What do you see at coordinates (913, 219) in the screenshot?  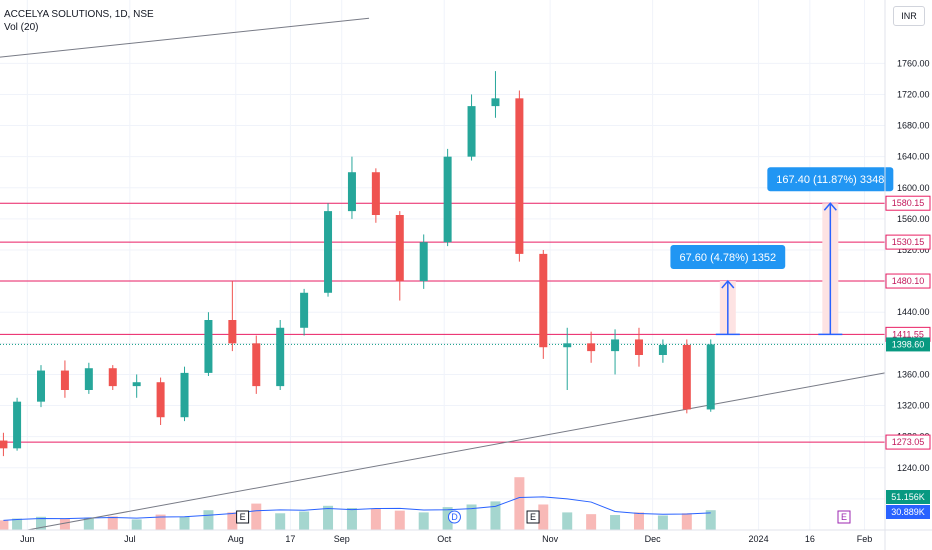 I see `y-tick-label: 1560.00` at bounding box center [913, 219].